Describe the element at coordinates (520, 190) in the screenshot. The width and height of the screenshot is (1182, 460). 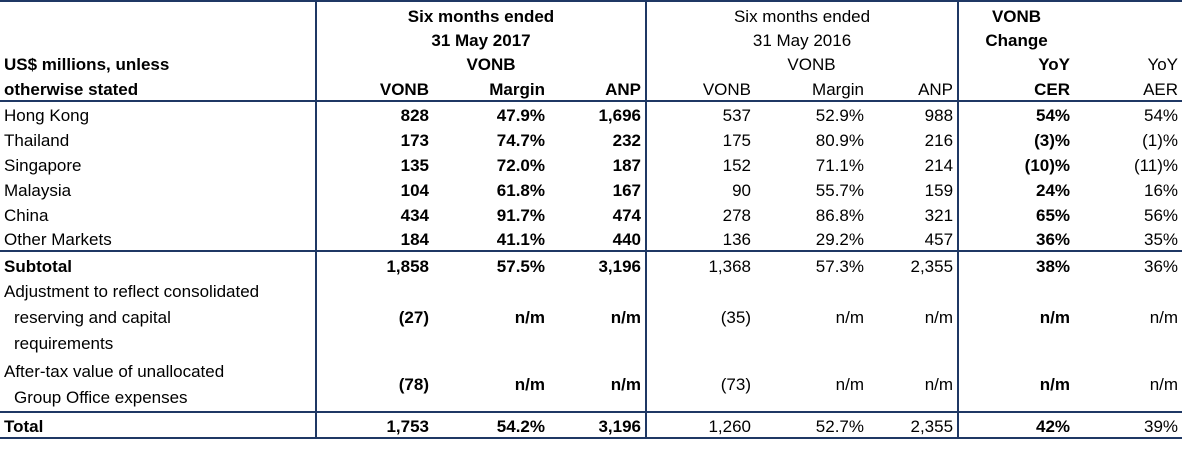
I see `margin-2017: 61.8%` at that location.